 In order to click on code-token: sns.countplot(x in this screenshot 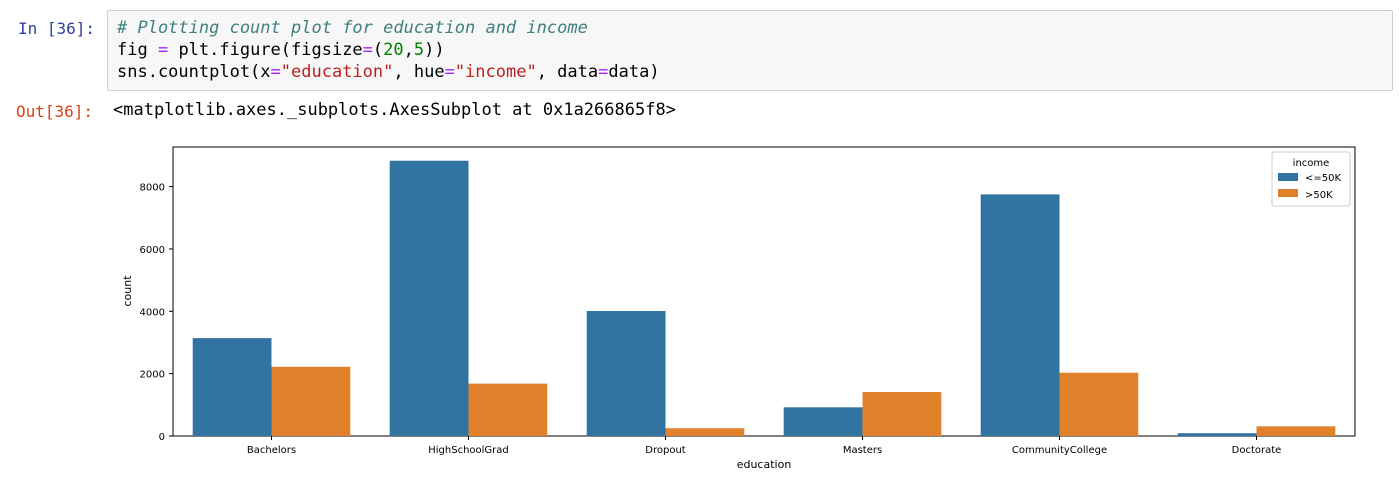, I will do `click(194, 72)`.